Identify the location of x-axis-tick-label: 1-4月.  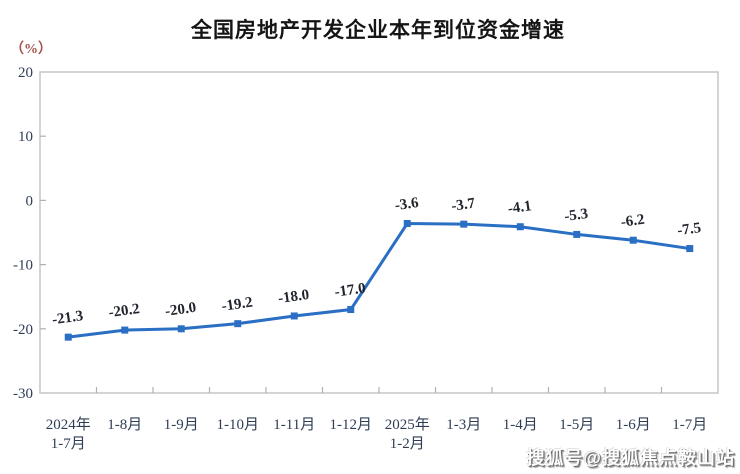
(520, 425).